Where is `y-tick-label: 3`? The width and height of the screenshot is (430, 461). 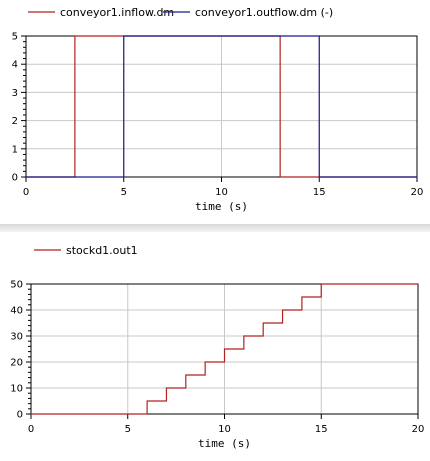
y-tick-label: 3 is located at coordinates (15, 93).